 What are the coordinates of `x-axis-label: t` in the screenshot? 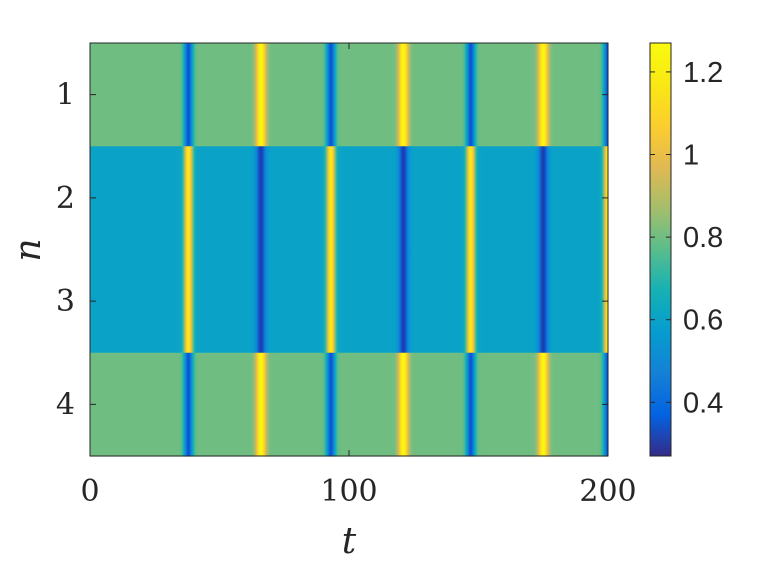 It's located at (349, 541).